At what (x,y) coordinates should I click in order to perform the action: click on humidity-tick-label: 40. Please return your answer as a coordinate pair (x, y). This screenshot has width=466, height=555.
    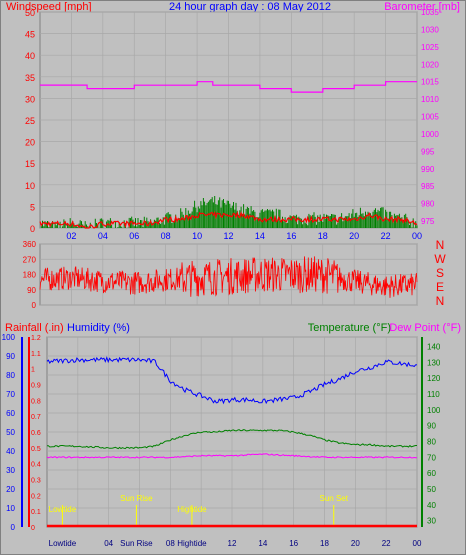
    Looking at the image, I should click on (10, 451).